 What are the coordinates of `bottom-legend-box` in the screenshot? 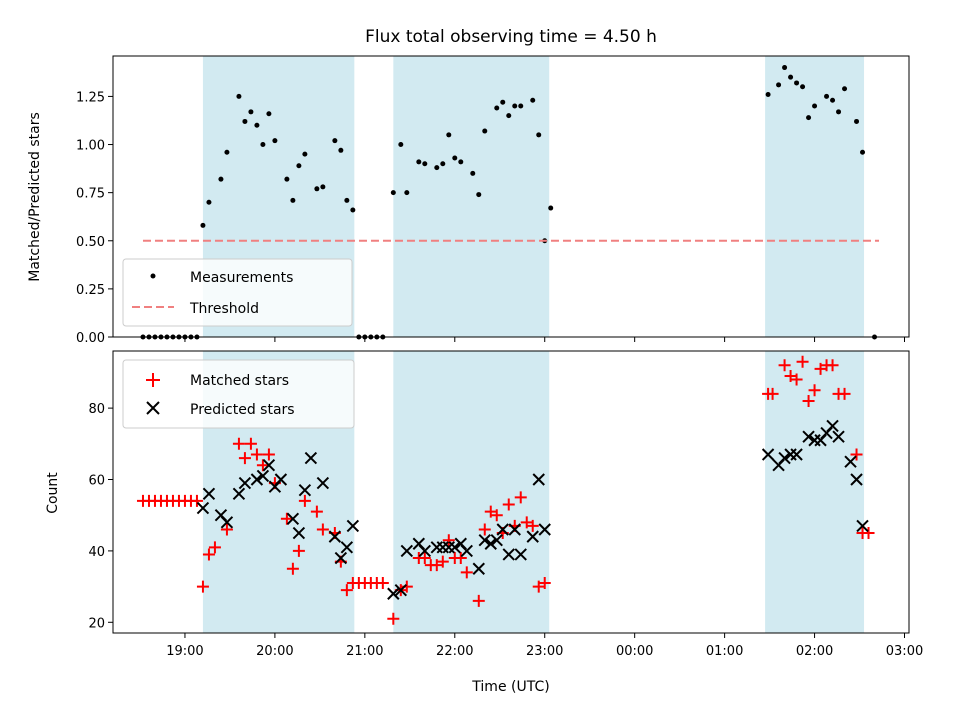 It's located at (238, 394).